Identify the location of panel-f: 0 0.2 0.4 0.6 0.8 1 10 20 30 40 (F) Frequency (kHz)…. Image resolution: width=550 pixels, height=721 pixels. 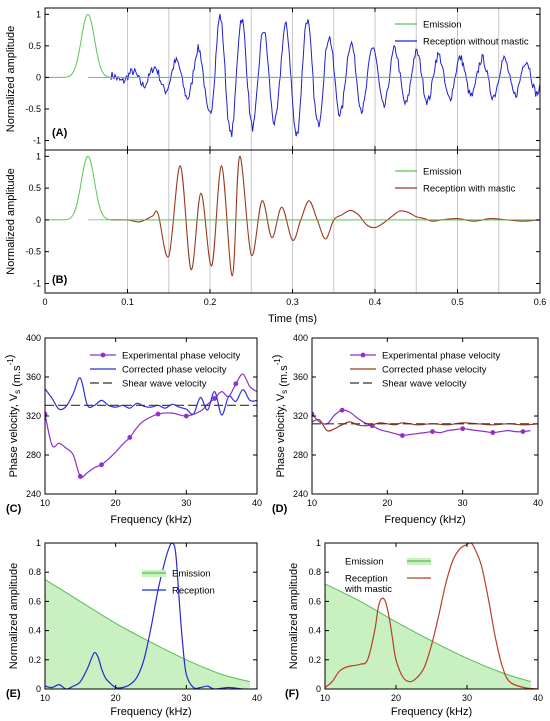
(414, 628).